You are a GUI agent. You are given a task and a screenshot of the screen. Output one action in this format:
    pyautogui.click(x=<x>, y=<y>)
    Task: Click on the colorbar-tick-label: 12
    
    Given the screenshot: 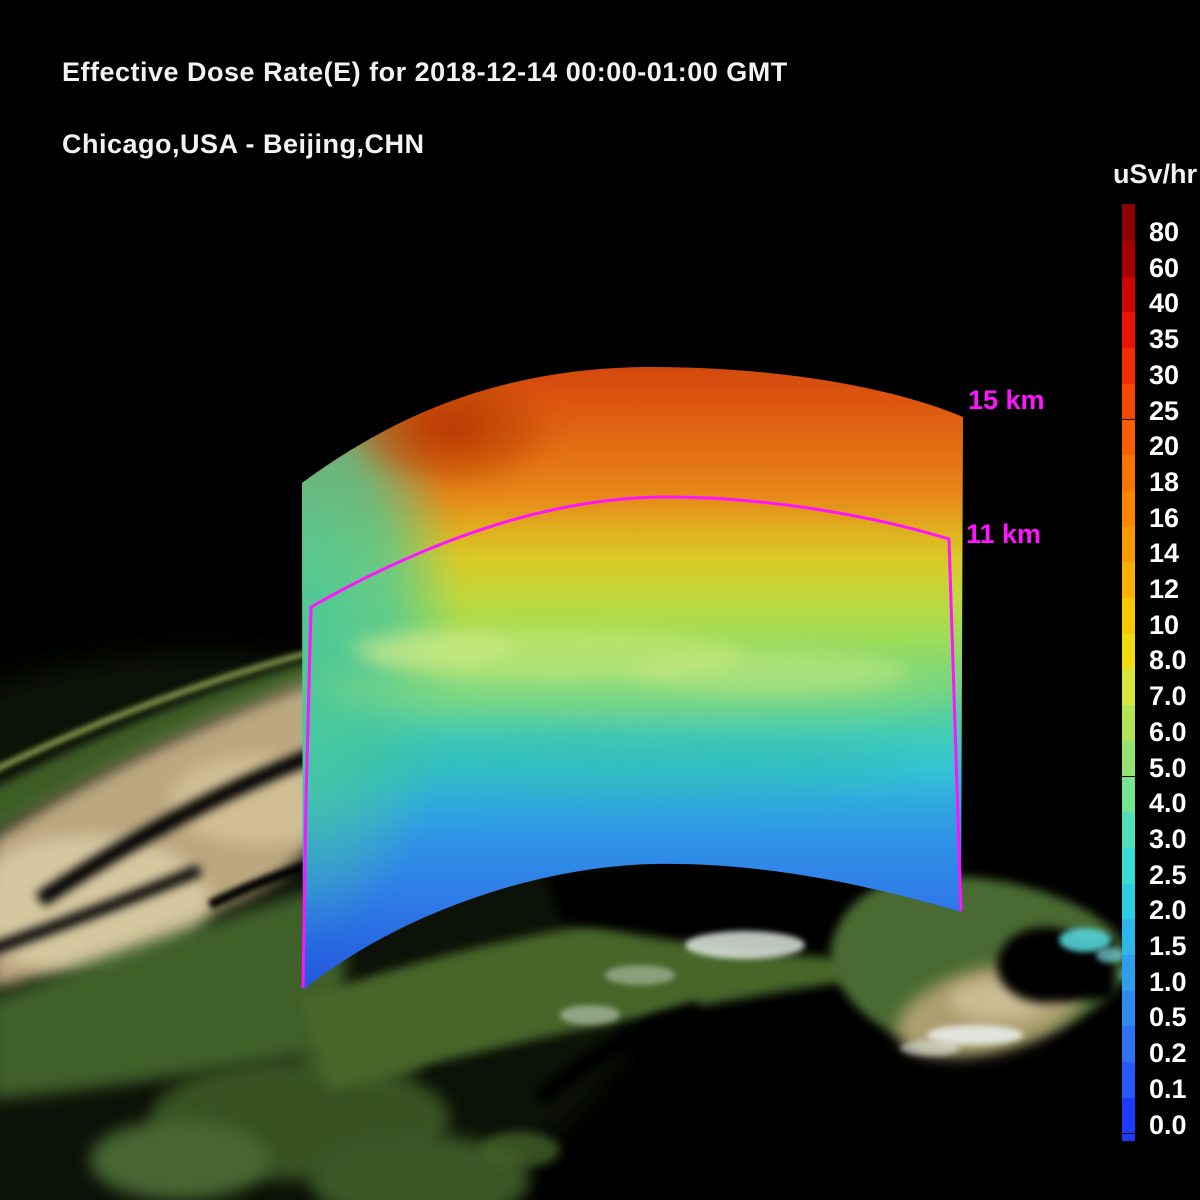 What is the action you would take?
    pyautogui.click(x=1164, y=589)
    